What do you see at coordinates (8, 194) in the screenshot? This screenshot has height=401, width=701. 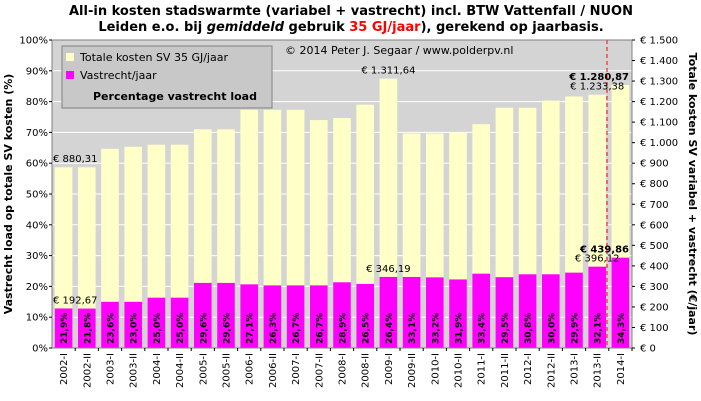 I see `left-axis-label: Vastrecht load op totale SV kosten (%)` at bounding box center [8, 194].